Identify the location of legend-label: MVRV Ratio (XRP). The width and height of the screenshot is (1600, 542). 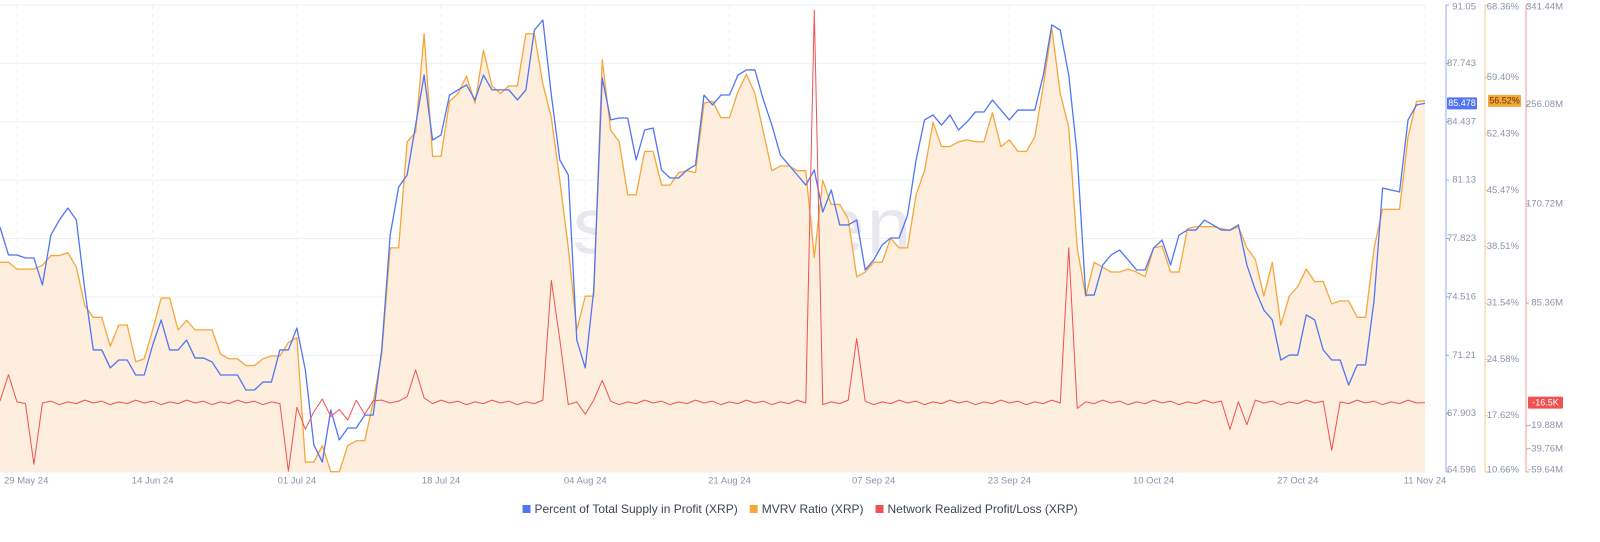
(813, 509).